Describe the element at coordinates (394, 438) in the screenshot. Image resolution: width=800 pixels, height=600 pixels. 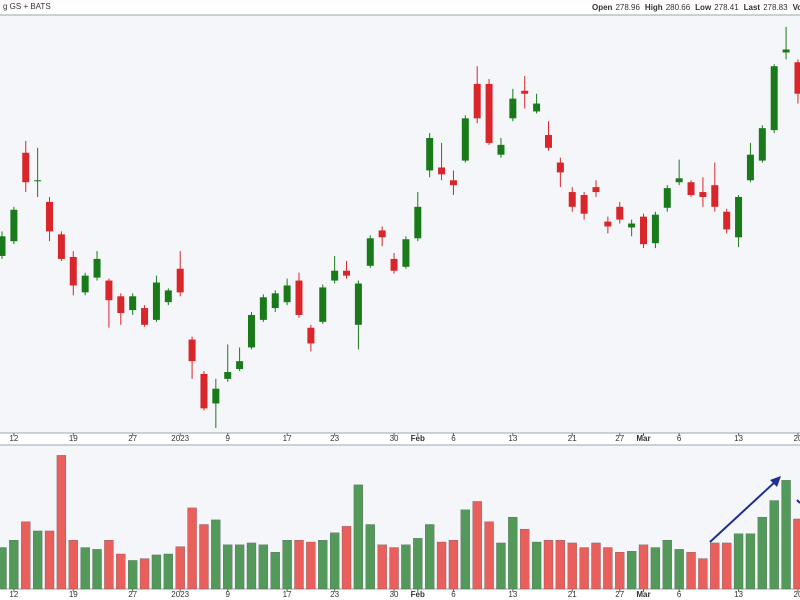
I see `x-tick-label: 30` at that location.